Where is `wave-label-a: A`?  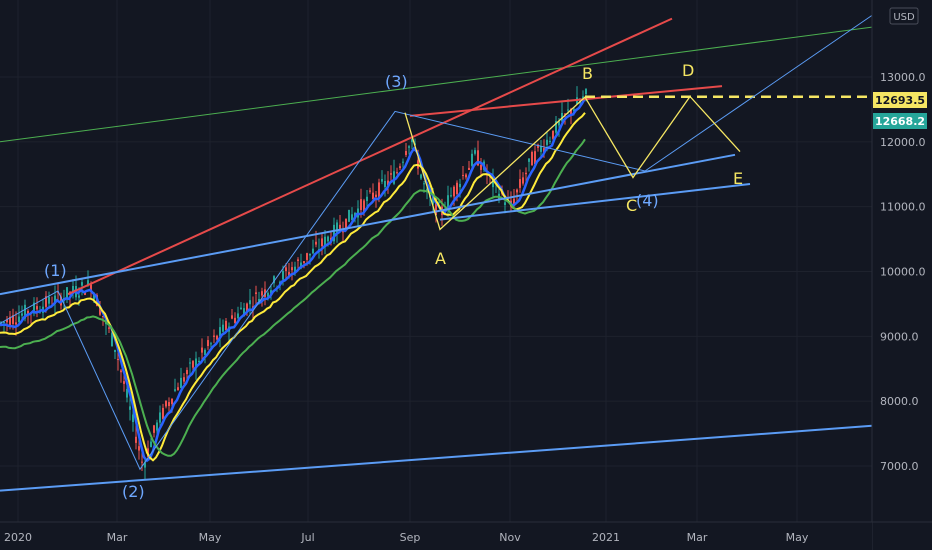
wave-label-a: A is located at coordinates (440, 258).